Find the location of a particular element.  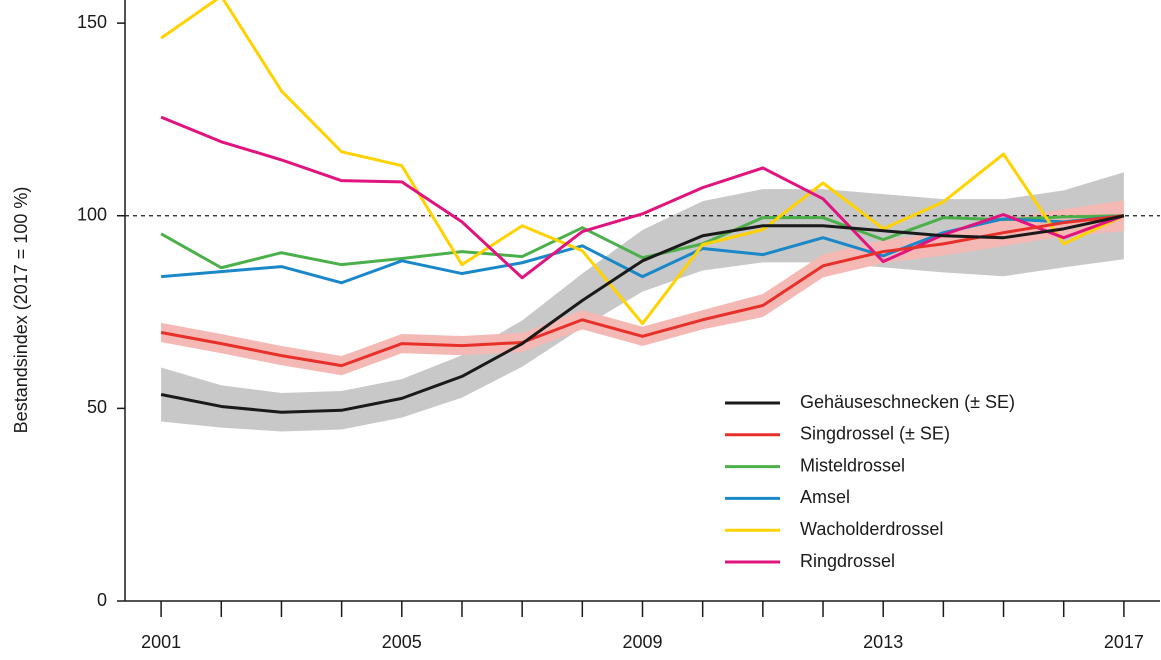

y-tick-label: 150 is located at coordinates (92, 22).